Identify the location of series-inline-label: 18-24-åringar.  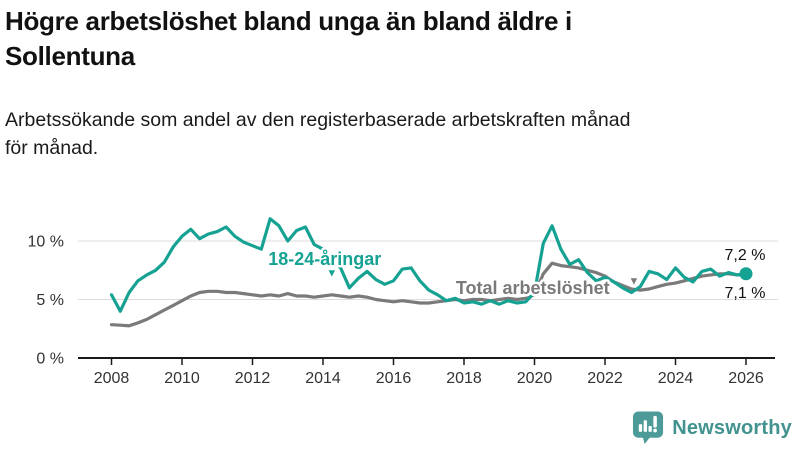
(324, 259).